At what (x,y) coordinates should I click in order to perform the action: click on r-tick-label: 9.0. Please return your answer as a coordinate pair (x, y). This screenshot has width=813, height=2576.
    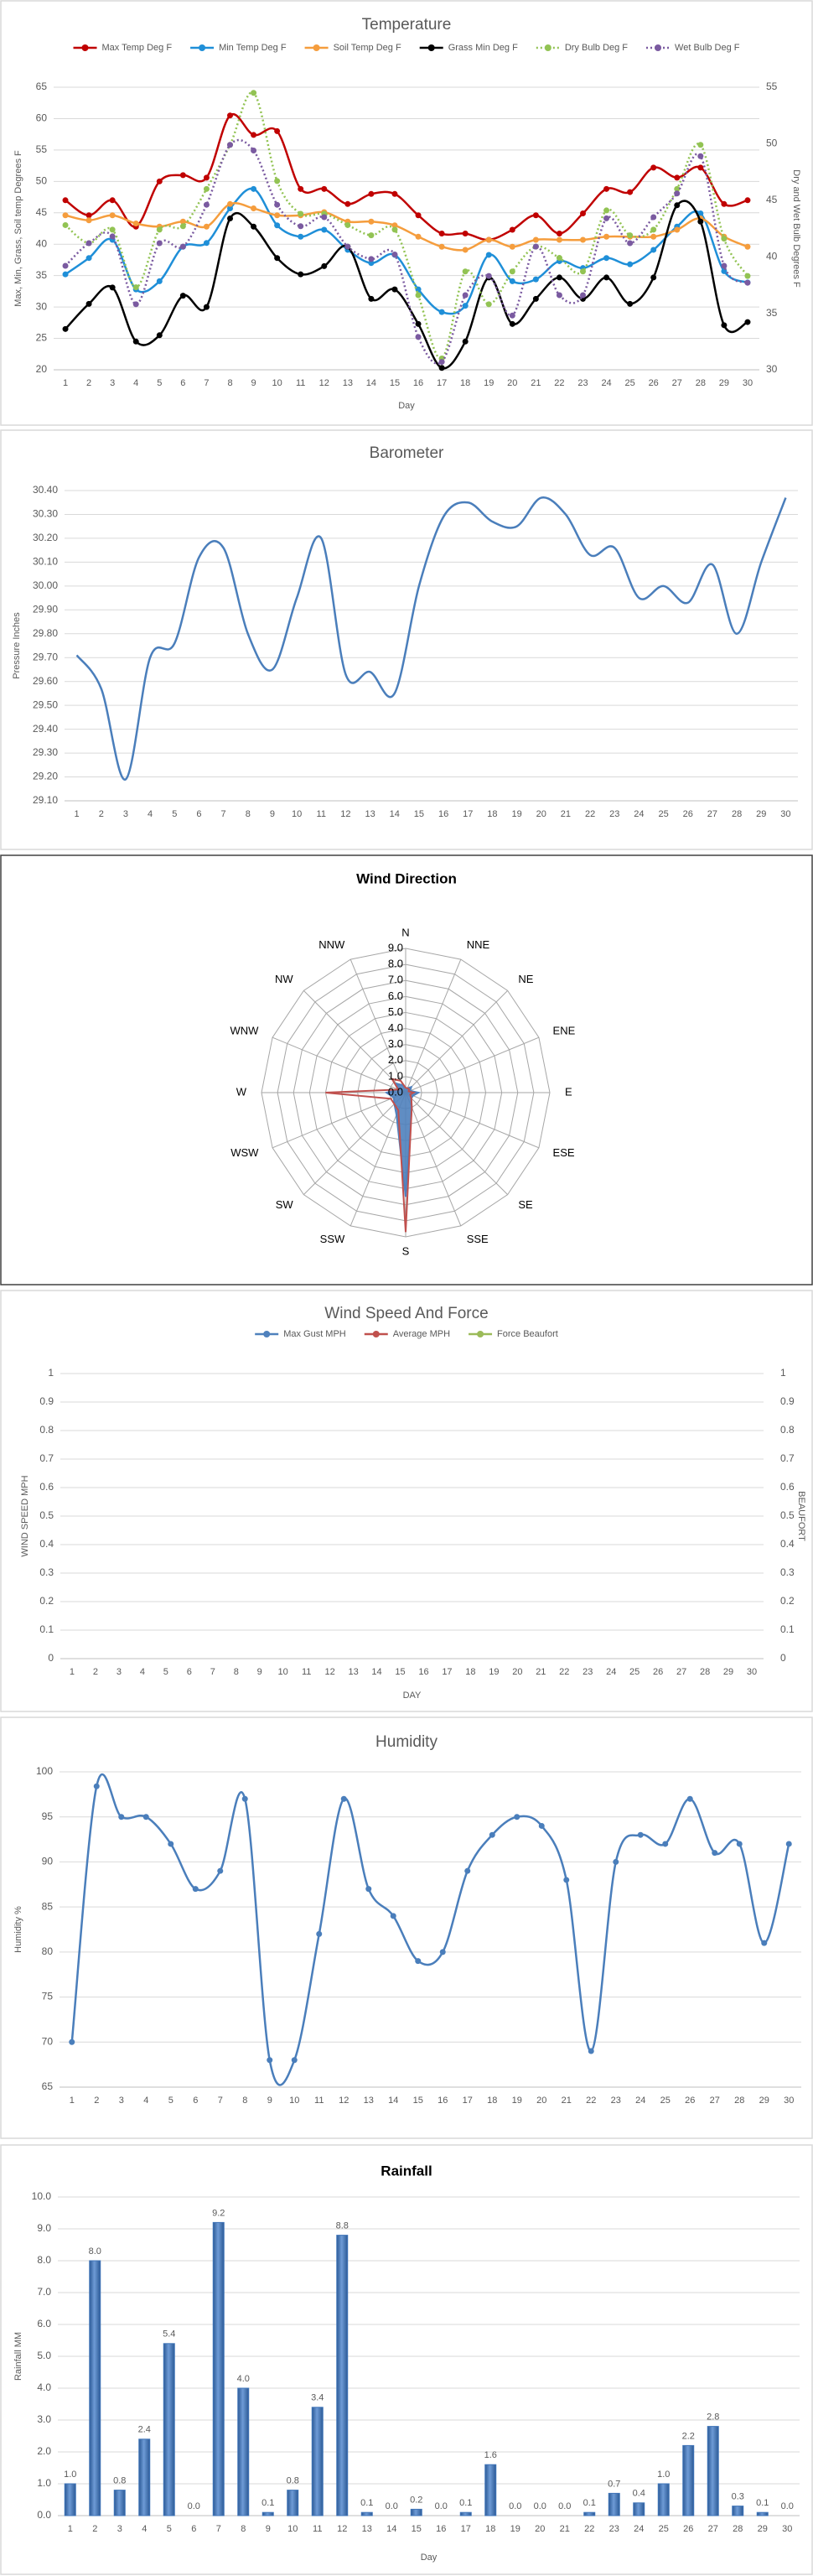
    Looking at the image, I should click on (395, 947).